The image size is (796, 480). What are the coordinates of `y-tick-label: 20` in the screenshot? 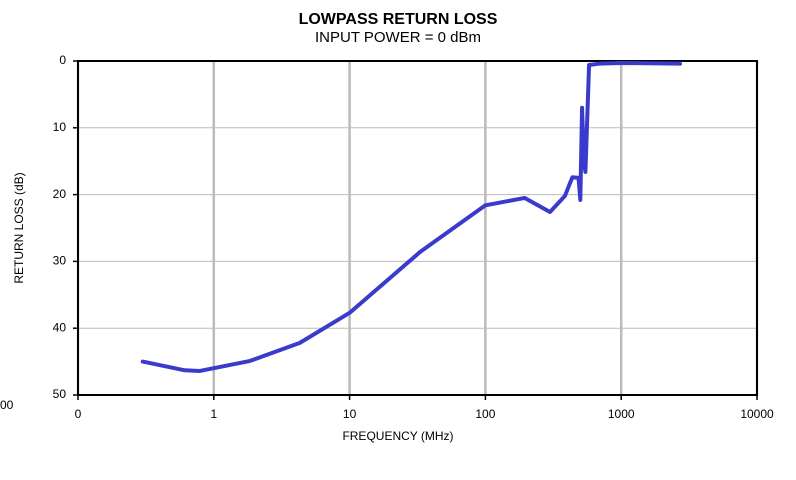 It's located at (60, 194).